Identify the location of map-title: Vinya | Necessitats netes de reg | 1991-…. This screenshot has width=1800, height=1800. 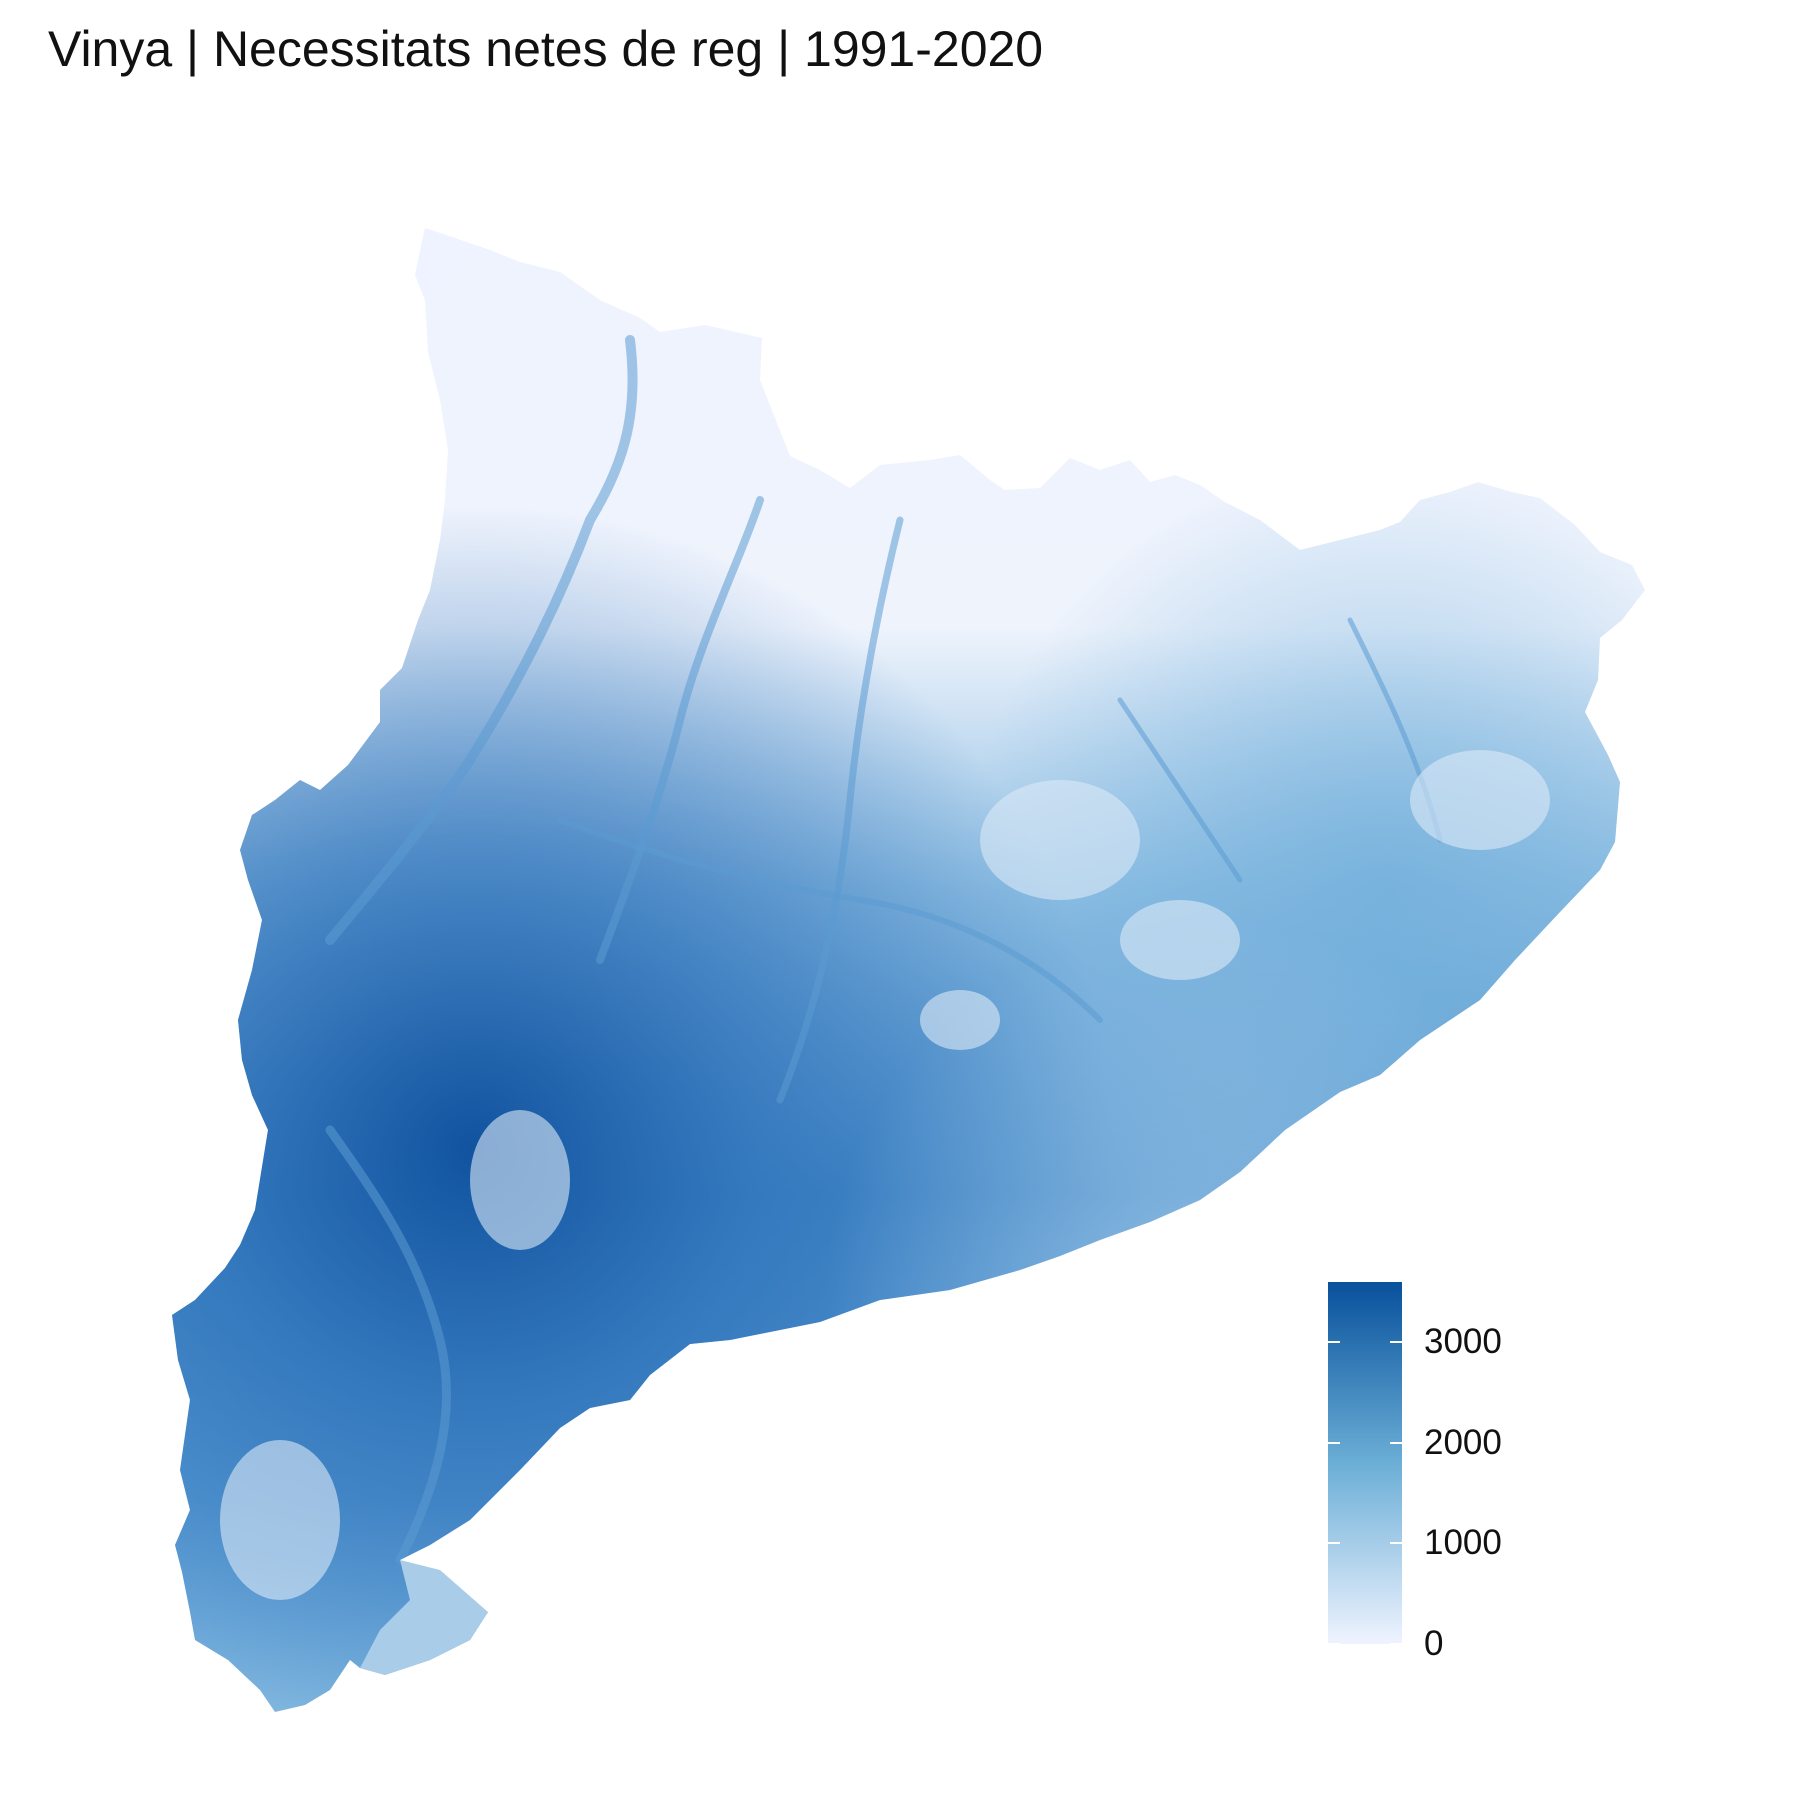
(546, 49).